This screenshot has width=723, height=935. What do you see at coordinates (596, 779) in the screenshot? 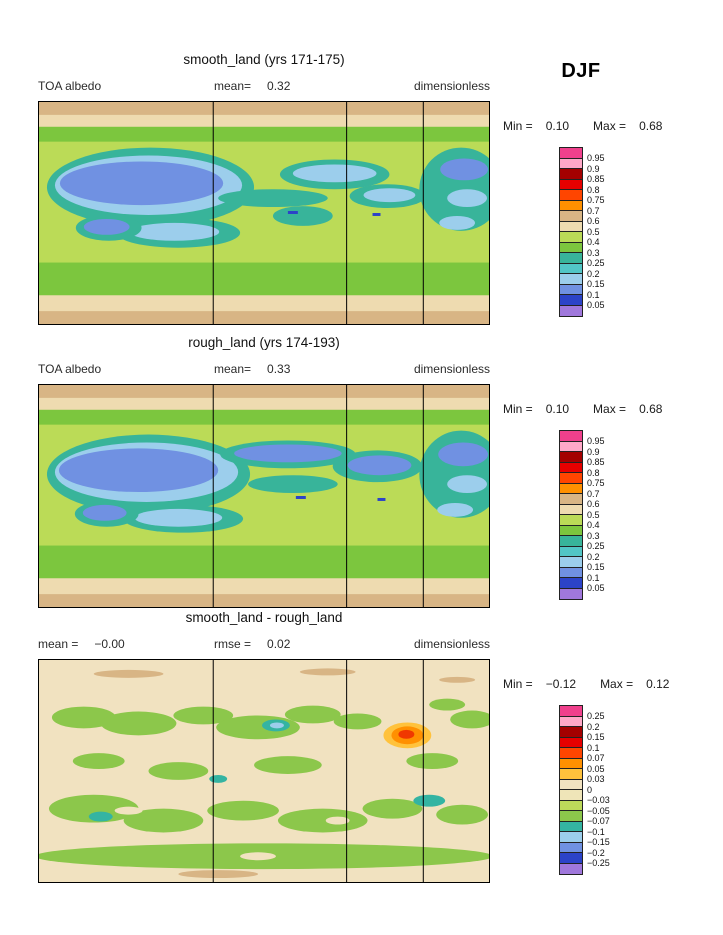
I see `colorbar-tick-label: 0.03` at bounding box center [596, 779].